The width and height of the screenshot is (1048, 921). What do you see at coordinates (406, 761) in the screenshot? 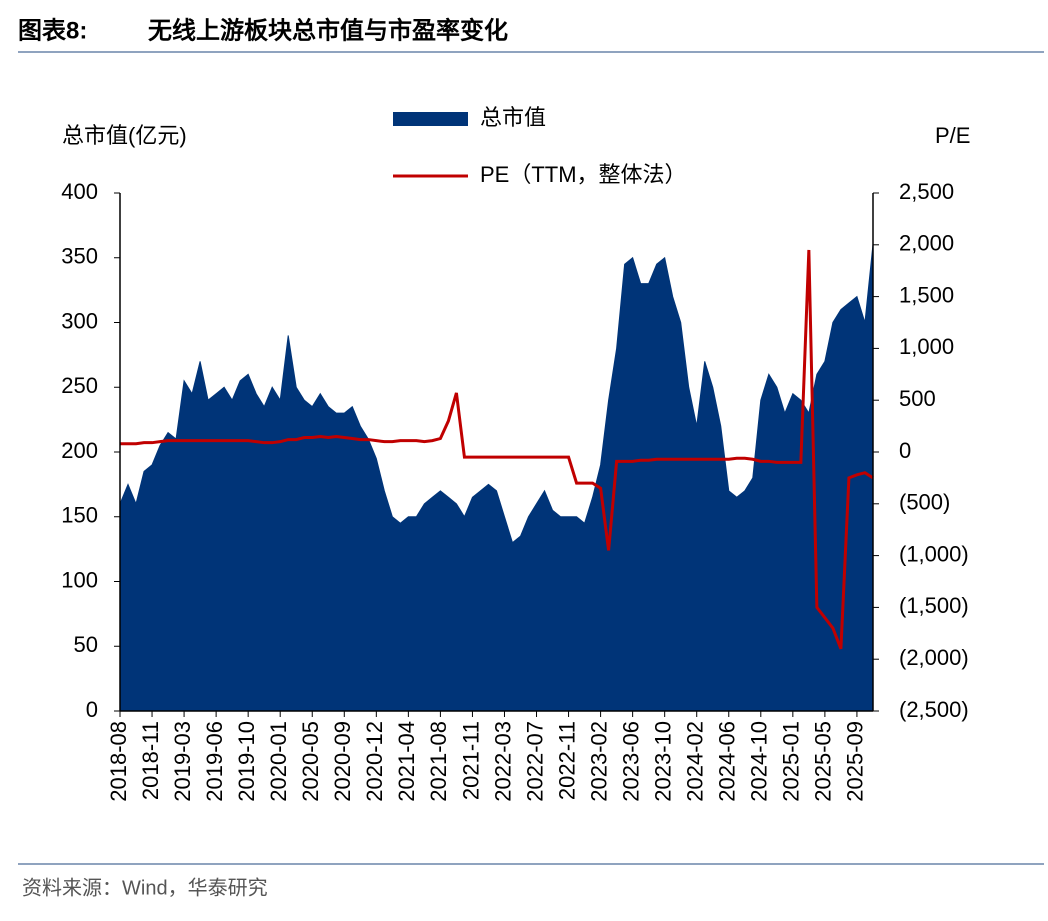
I see `x-tick-label: 2021-04` at bounding box center [406, 761].